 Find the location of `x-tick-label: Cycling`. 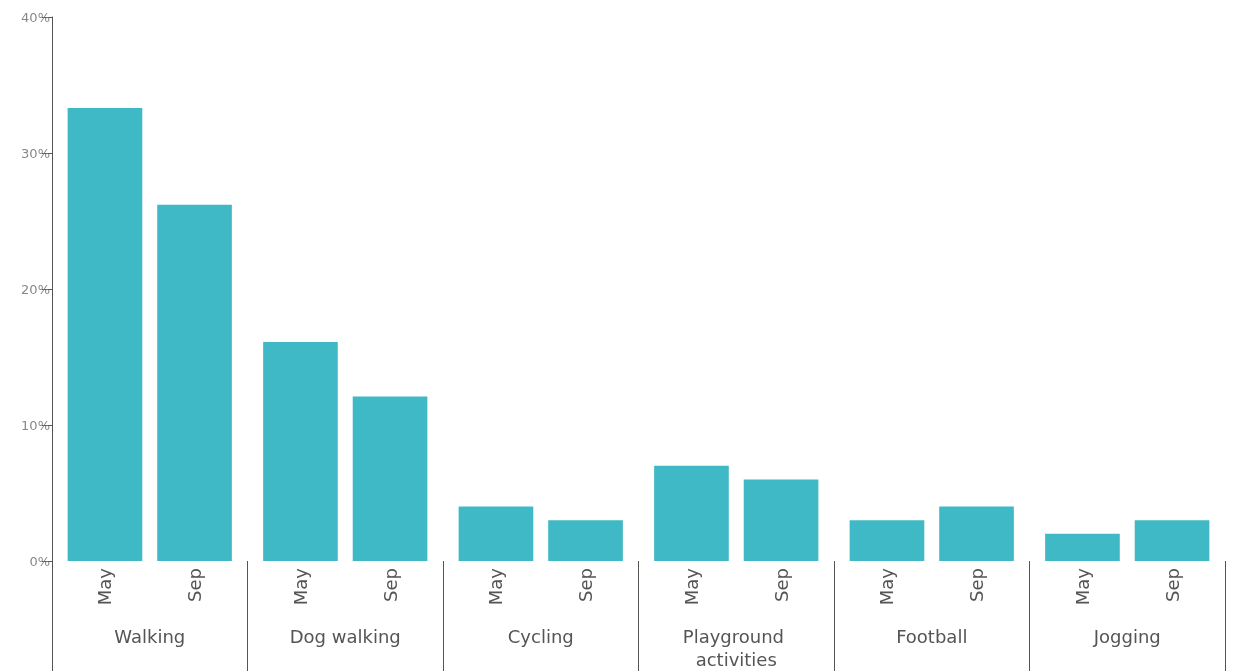

x-tick-label: Cycling is located at coordinates (540, 636).